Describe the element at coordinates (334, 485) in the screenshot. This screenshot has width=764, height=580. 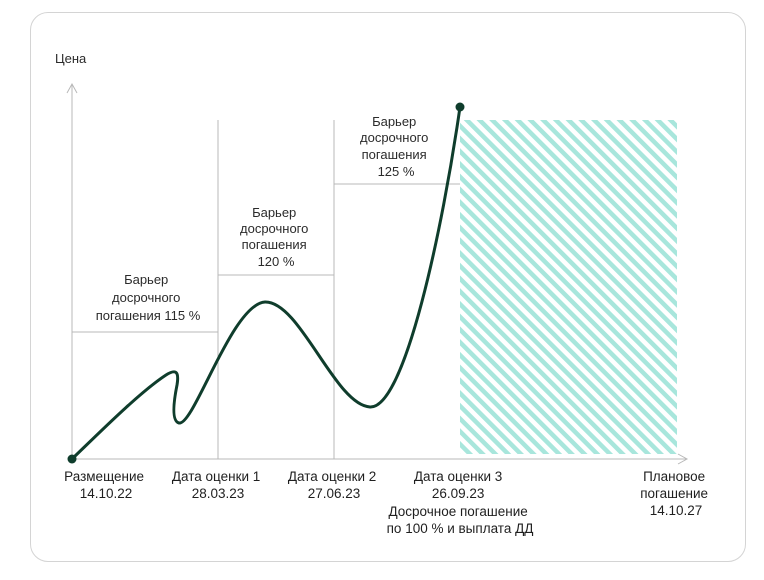
I see `x-label-evaluation-2: Дата оценки 2 27.06.23` at that location.